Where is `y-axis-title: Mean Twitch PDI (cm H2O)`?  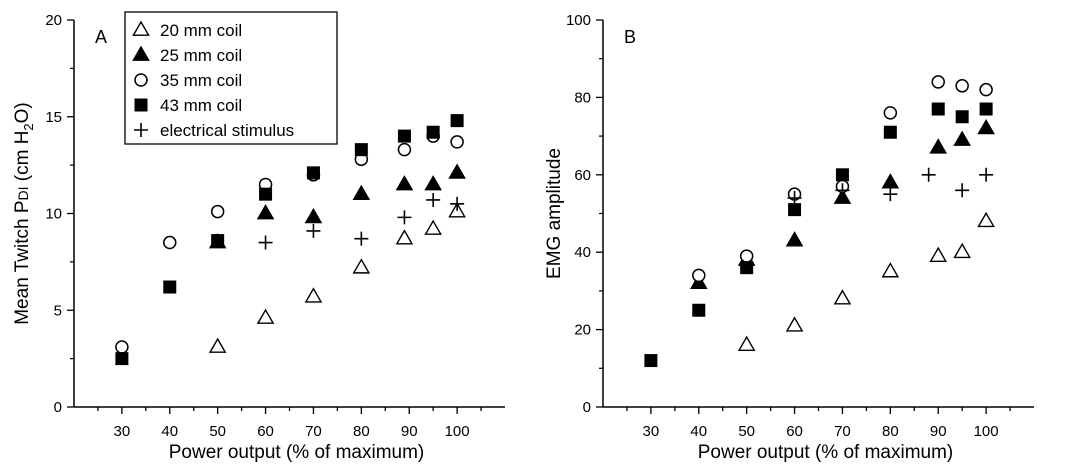
y-axis-title: Mean Twitch PDI (cm H2O) is located at coordinates (24, 213).